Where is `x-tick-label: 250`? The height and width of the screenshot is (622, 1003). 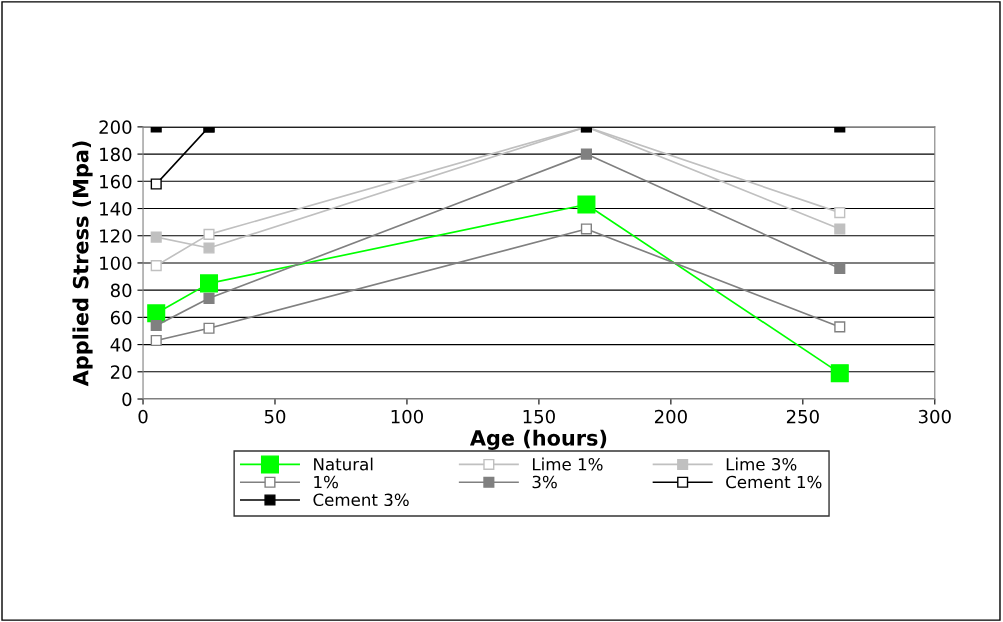 x-tick-label: 250 is located at coordinates (802, 416).